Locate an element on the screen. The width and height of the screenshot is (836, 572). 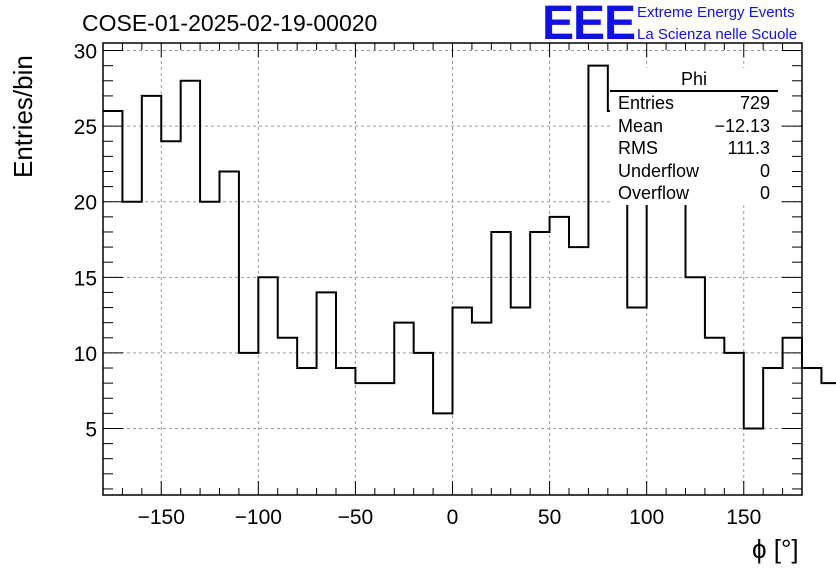
stats-value: 111.3 is located at coordinates (748, 148).